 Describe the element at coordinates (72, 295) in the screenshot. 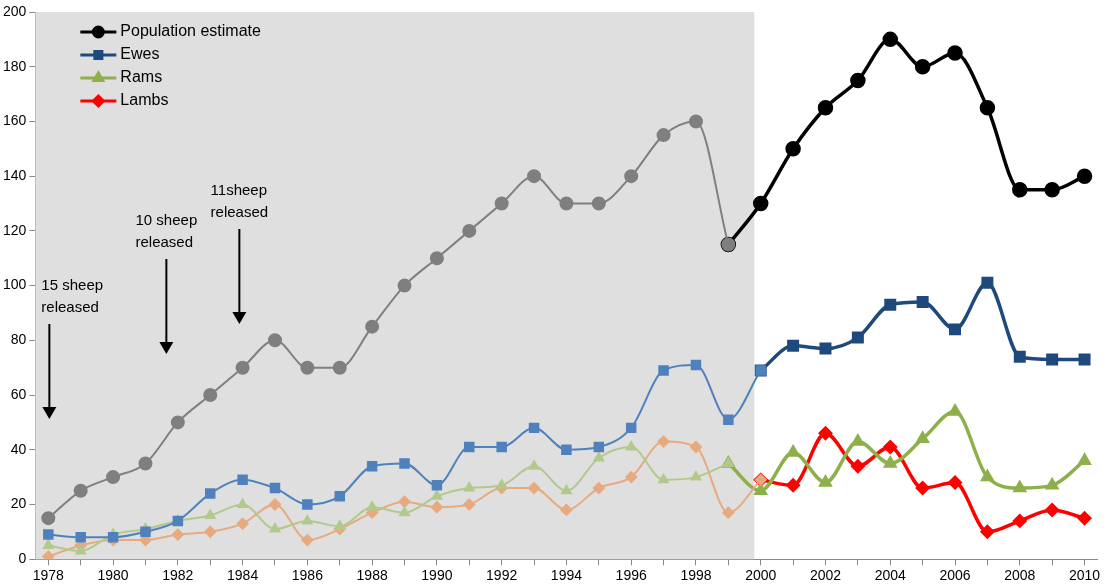

I see `annotation: 15 sheep released` at that location.